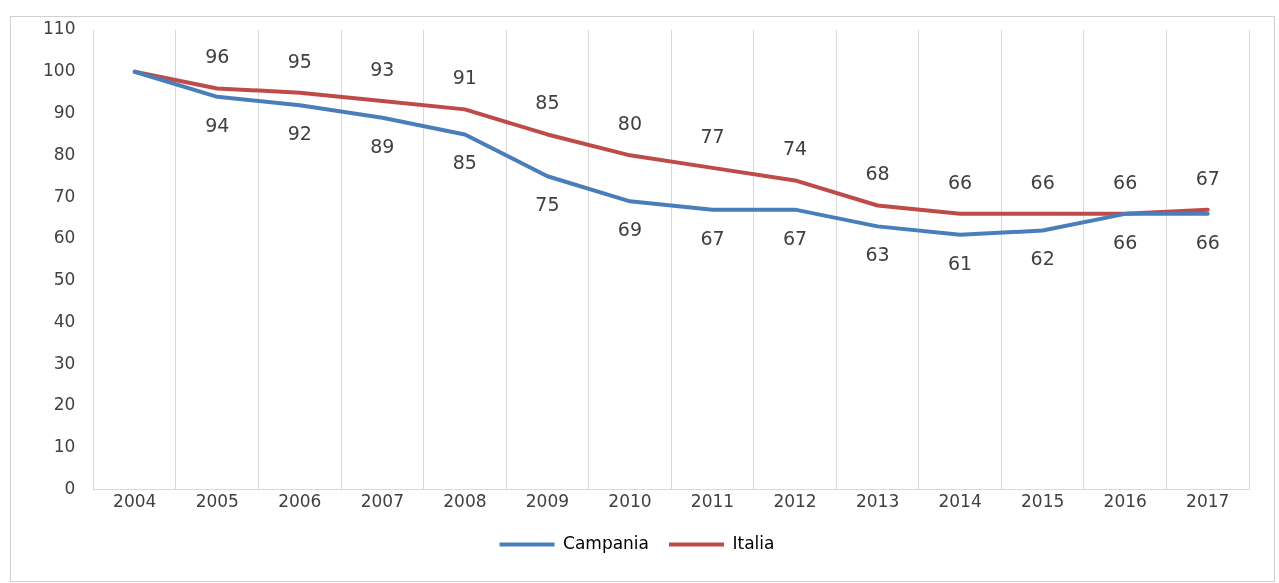 This screenshot has width=1279, height=583. I want to click on x-tick-label: 2006, so click(300, 501).